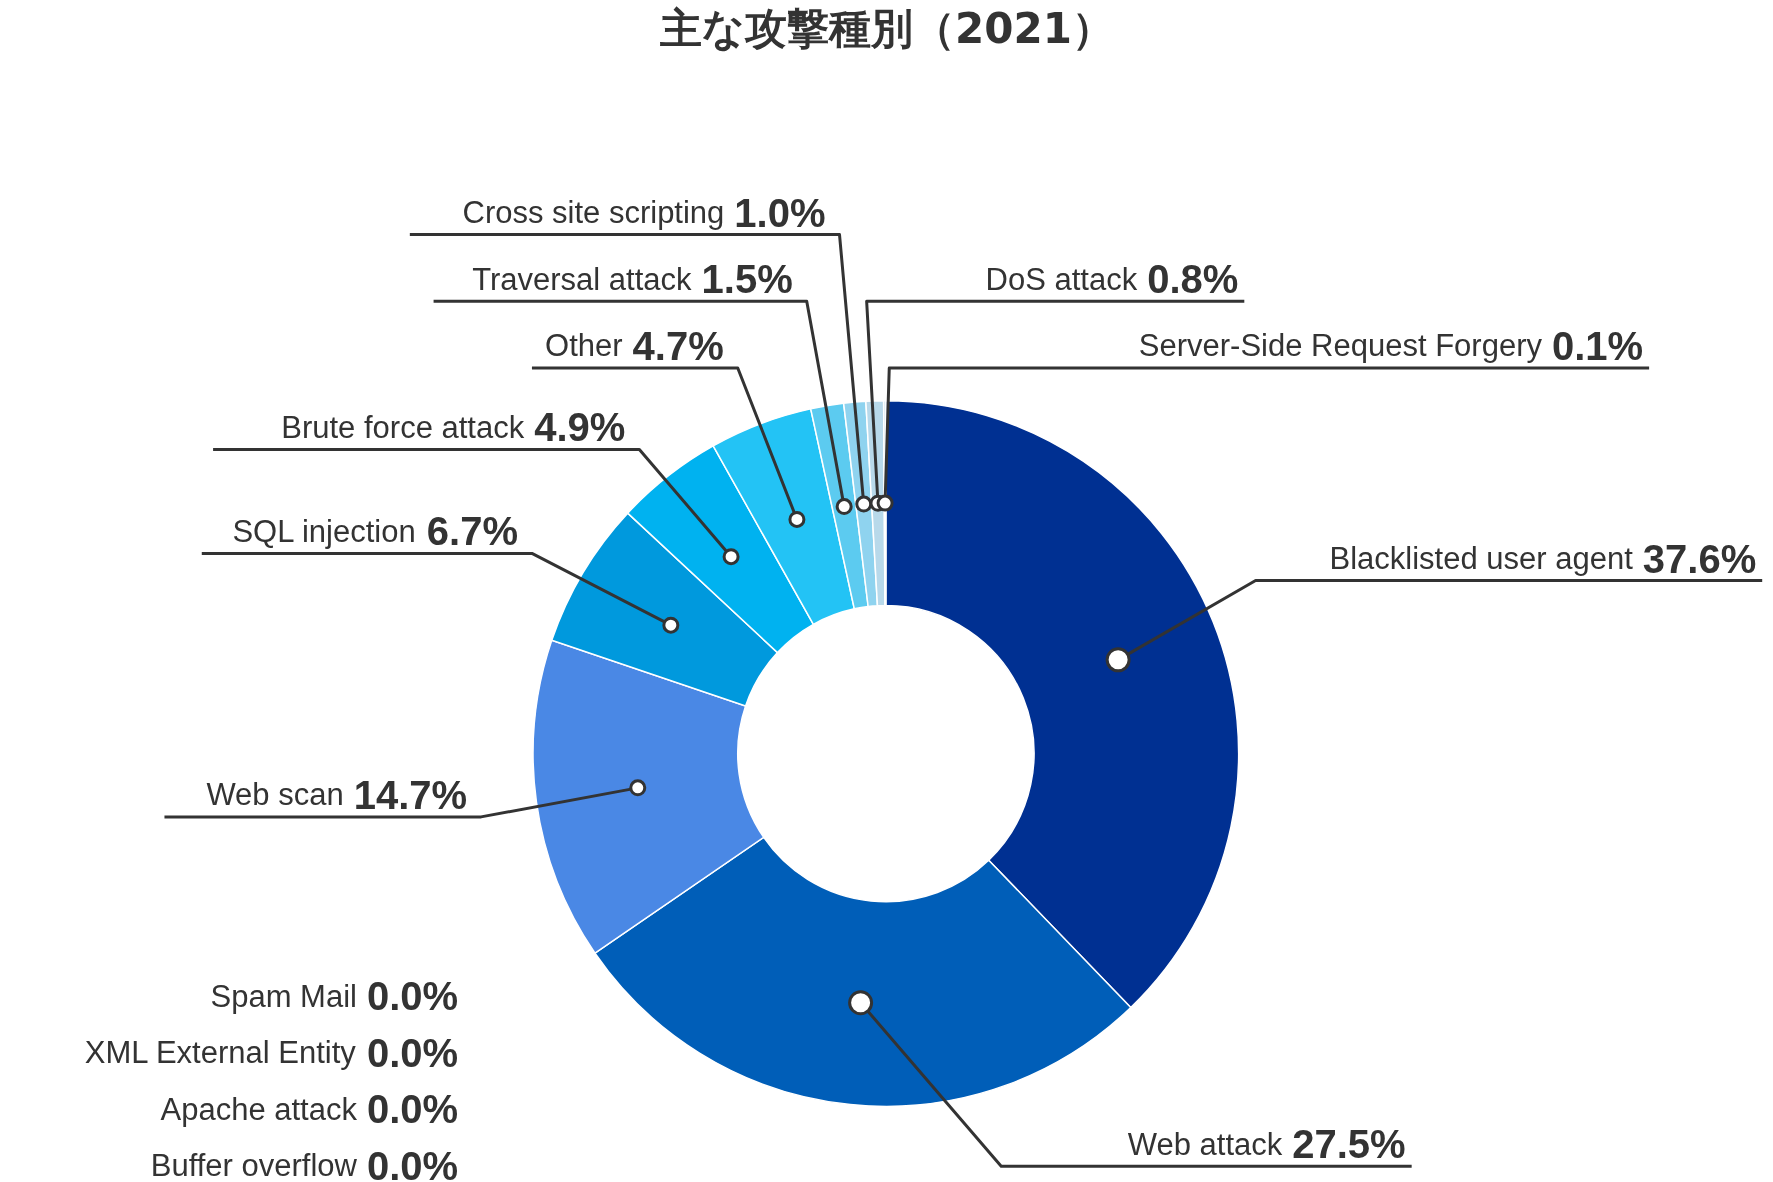 This screenshot has width=1773, height=1182. What do you see at coordinates (1597, 345) in the screenshot?
I see `data-label: 0.1%` at bounding box center [1597, 345].